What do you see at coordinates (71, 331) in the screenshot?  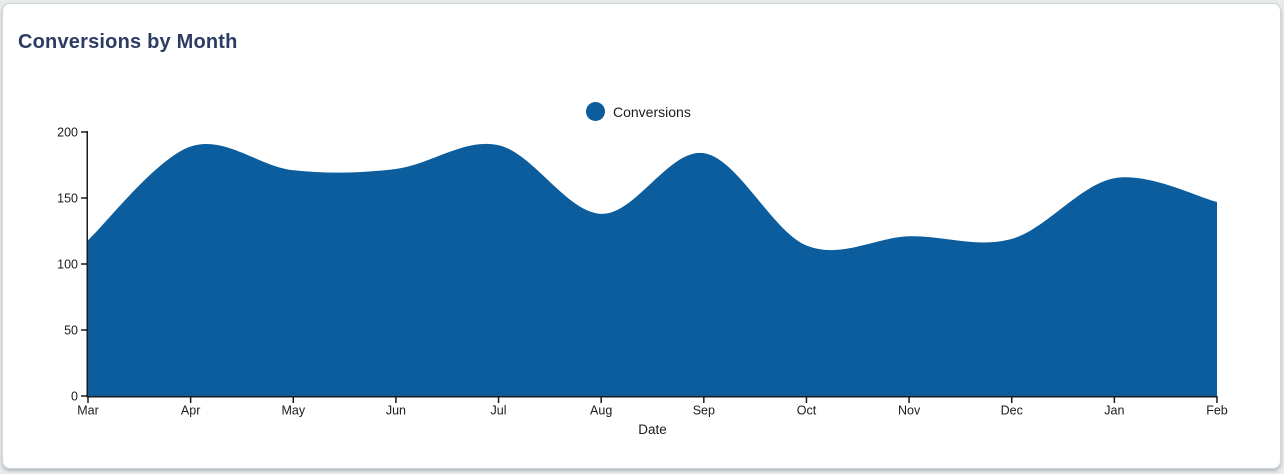 I see `y-axis-tick-label: 50` at bounding box center [71, 331].